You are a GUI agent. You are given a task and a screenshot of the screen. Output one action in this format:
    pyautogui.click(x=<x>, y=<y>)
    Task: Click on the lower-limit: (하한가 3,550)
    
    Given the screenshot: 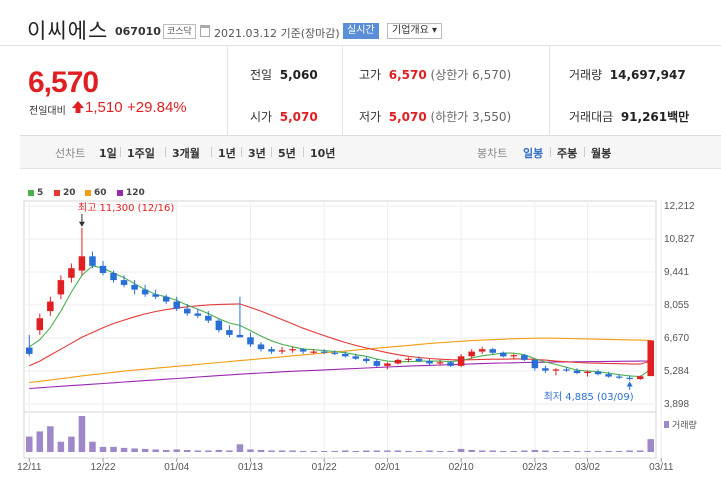 What is the action you would take?
    pyautogui.click(x=471, y=117)
    